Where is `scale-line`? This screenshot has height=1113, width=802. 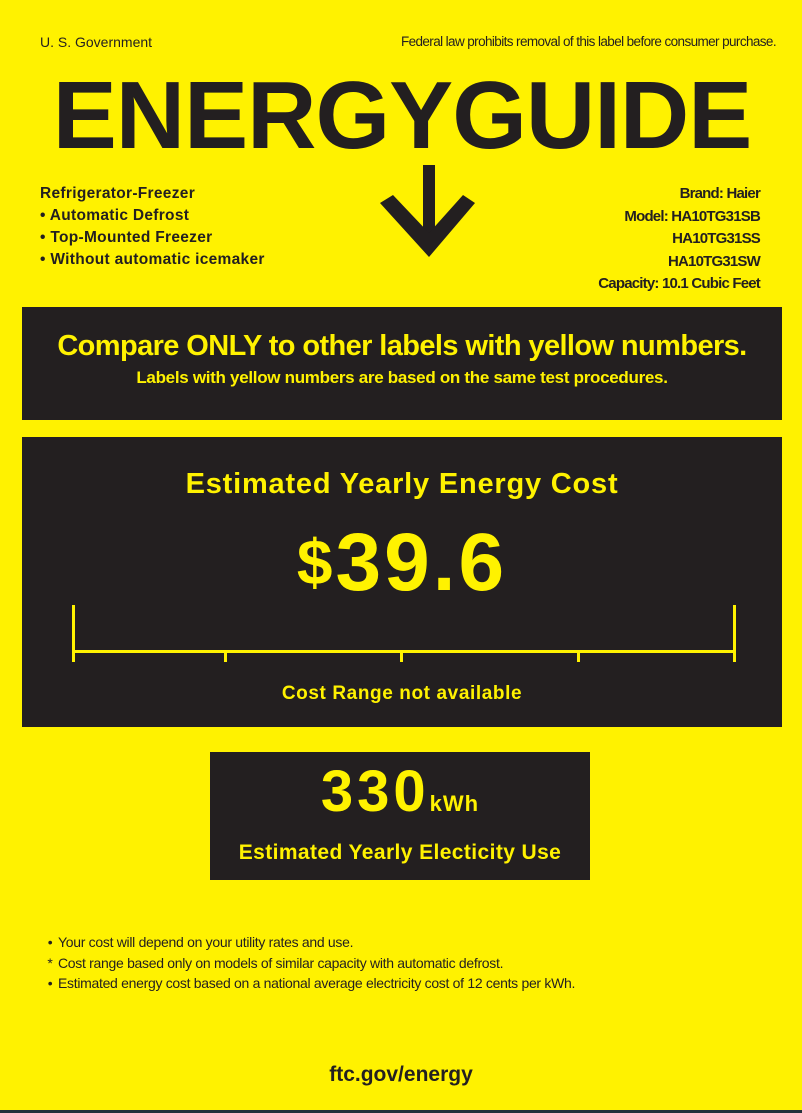
scale-line is located at coordinates (404, 651).